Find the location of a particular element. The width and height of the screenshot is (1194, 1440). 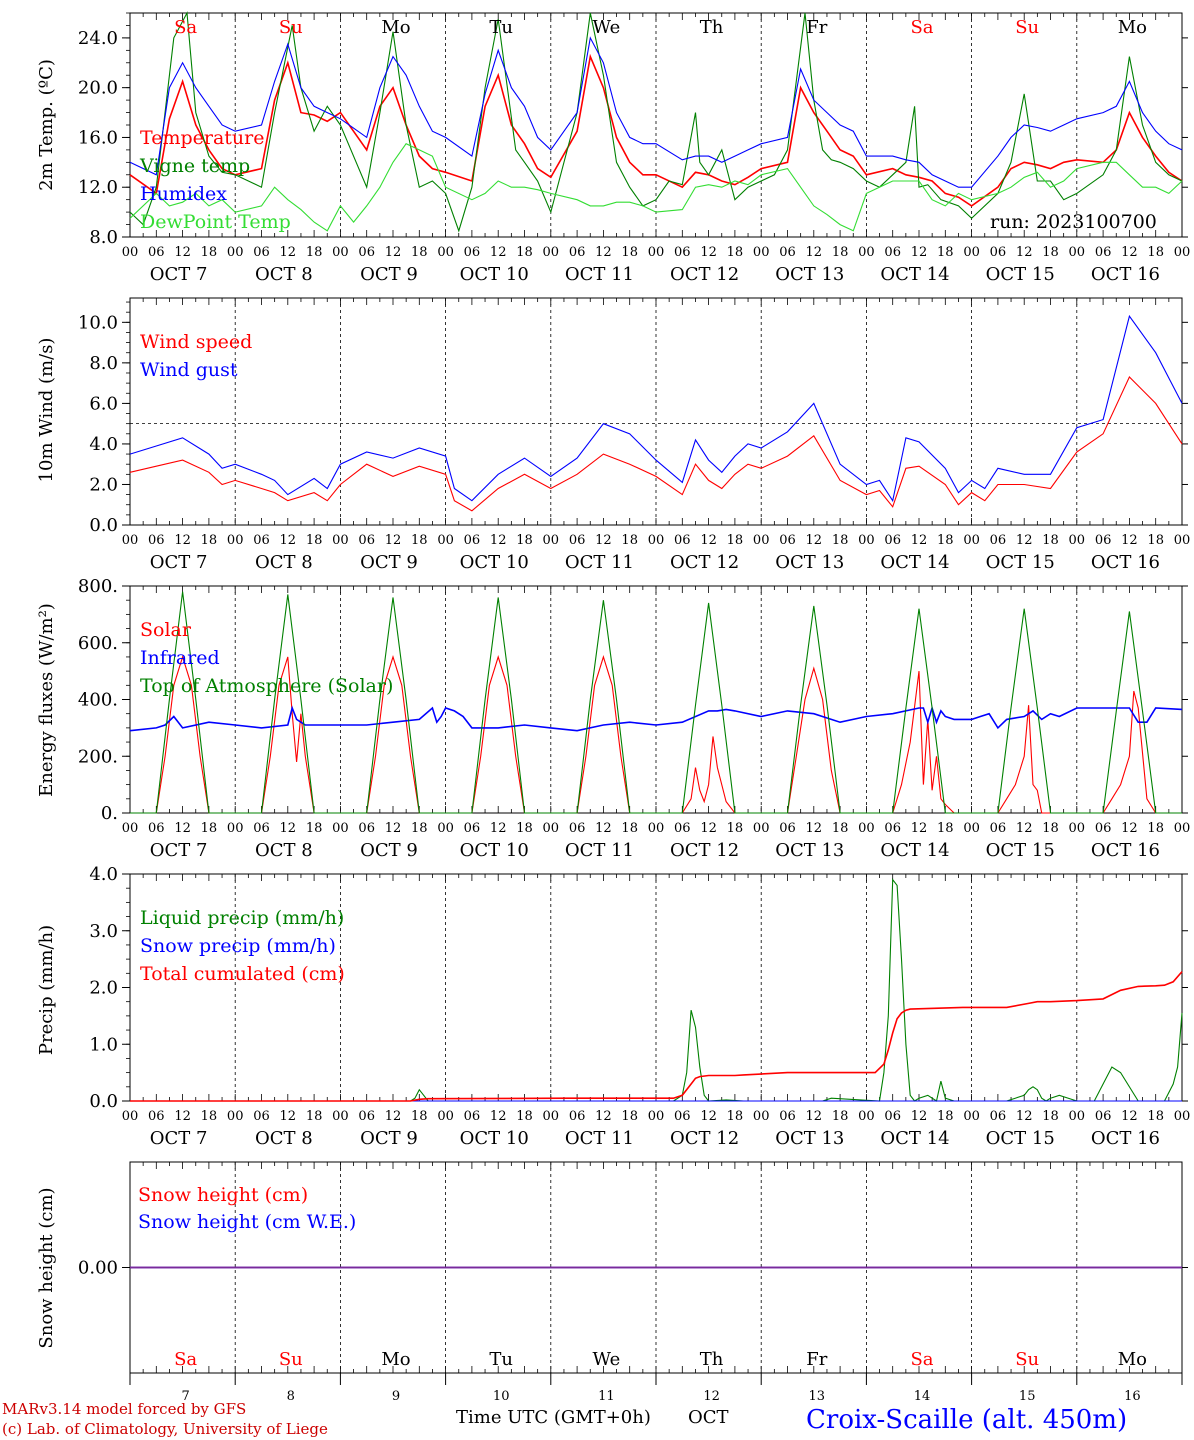

day-label: OCT 9 is located at coordinates (389, 1138).